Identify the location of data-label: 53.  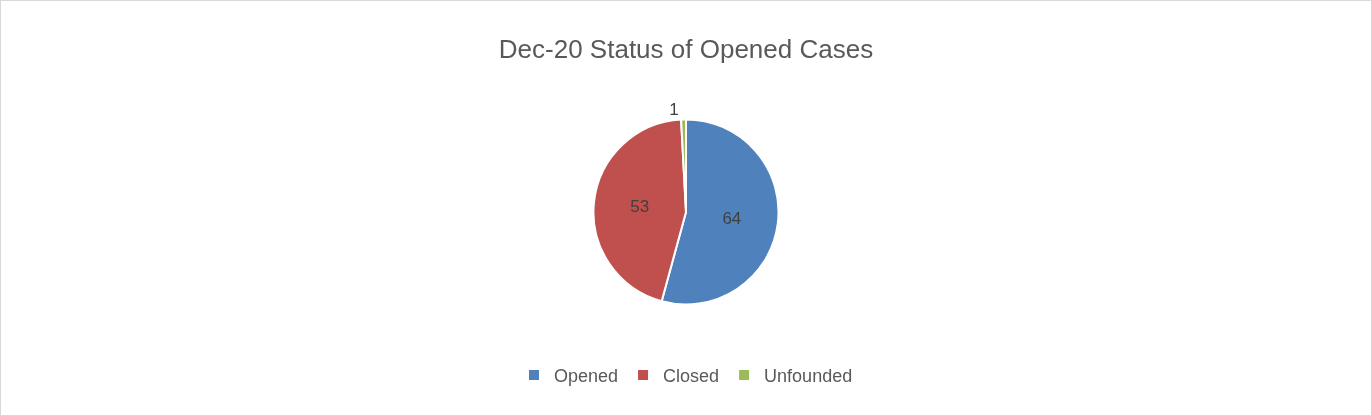
(640, 207).